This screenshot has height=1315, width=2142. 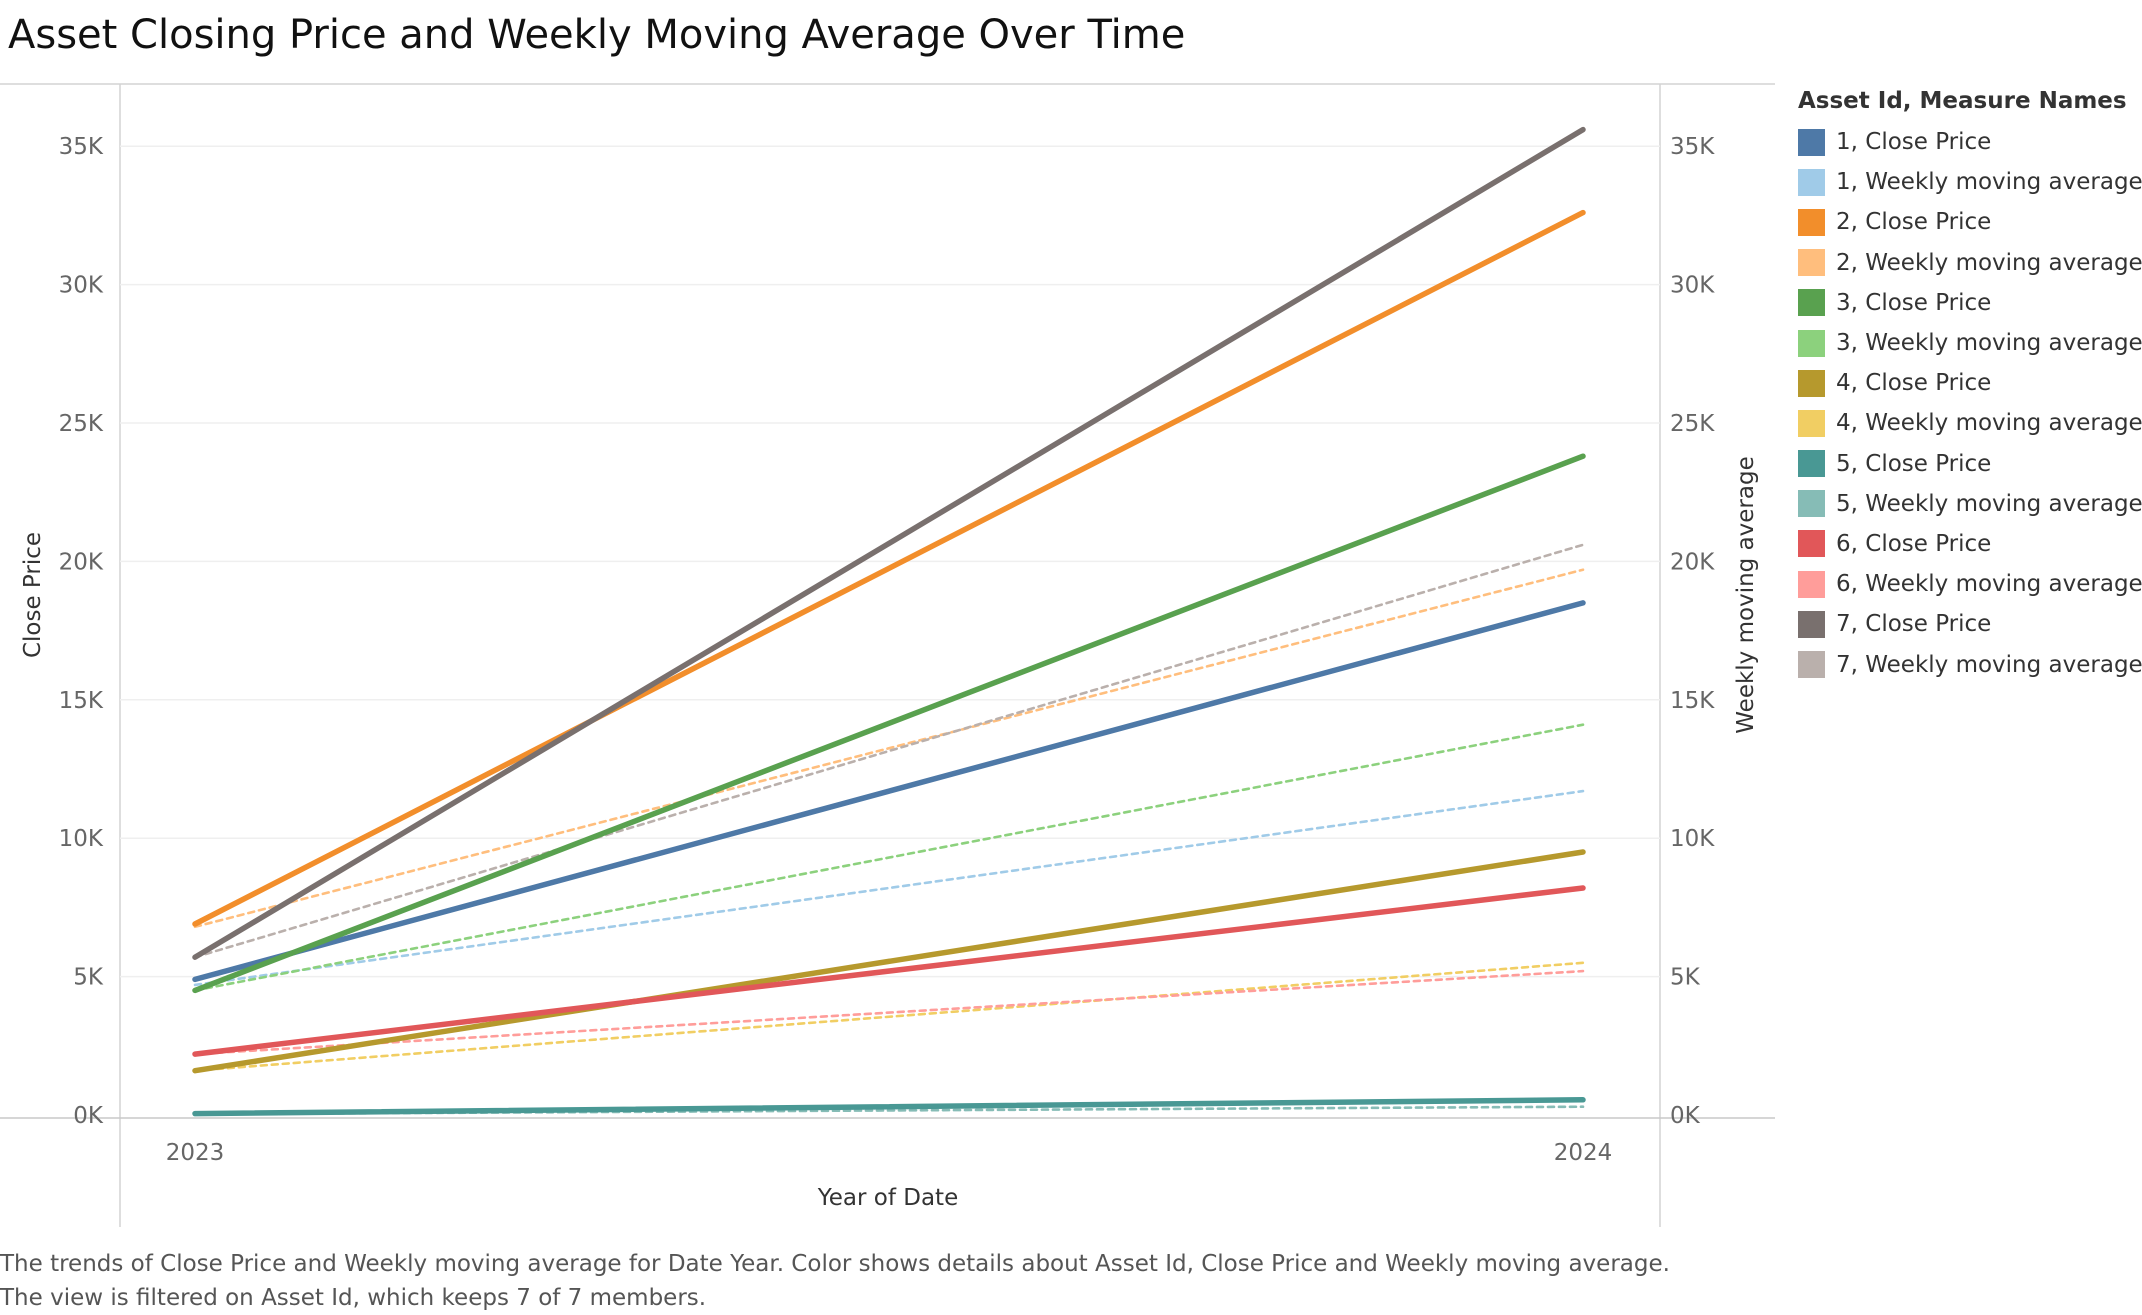 What do you see at coordinates (88, 978) in the screenshot?
I see `y-left-tick-label: 5K` at bounding box center [88, 978].